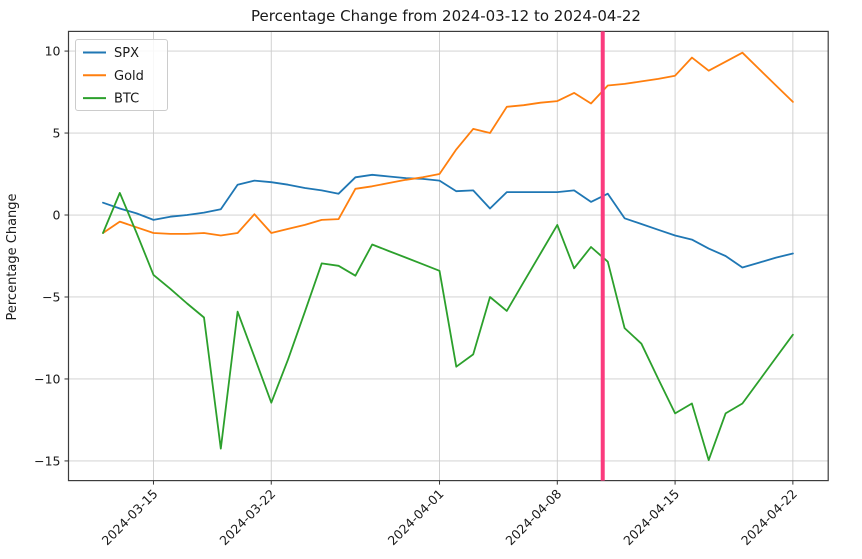  What do you see at coordinates (247, 517) in the screenshot?
I see `x-tick-label: 2024-03-22` at bounding box center [247, 517].